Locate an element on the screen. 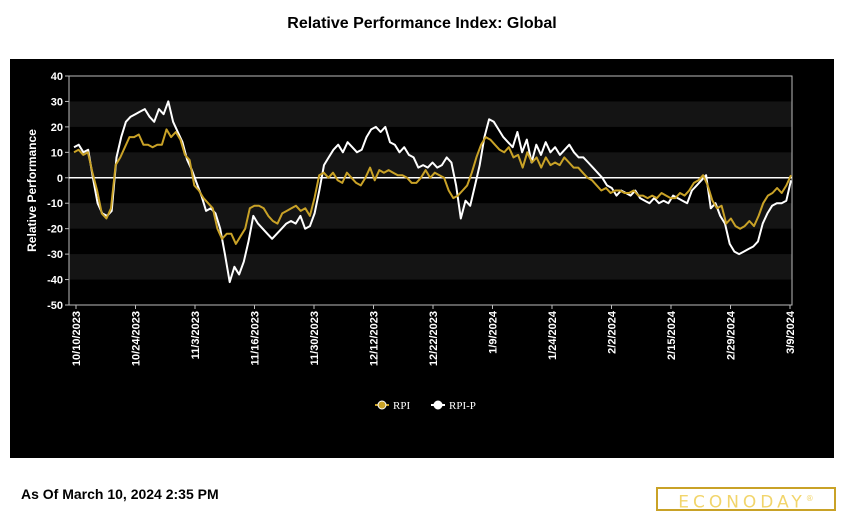 The image size is (844, 514). x-tick-label: 10/24/2023 is located at coordinates (137, 338).